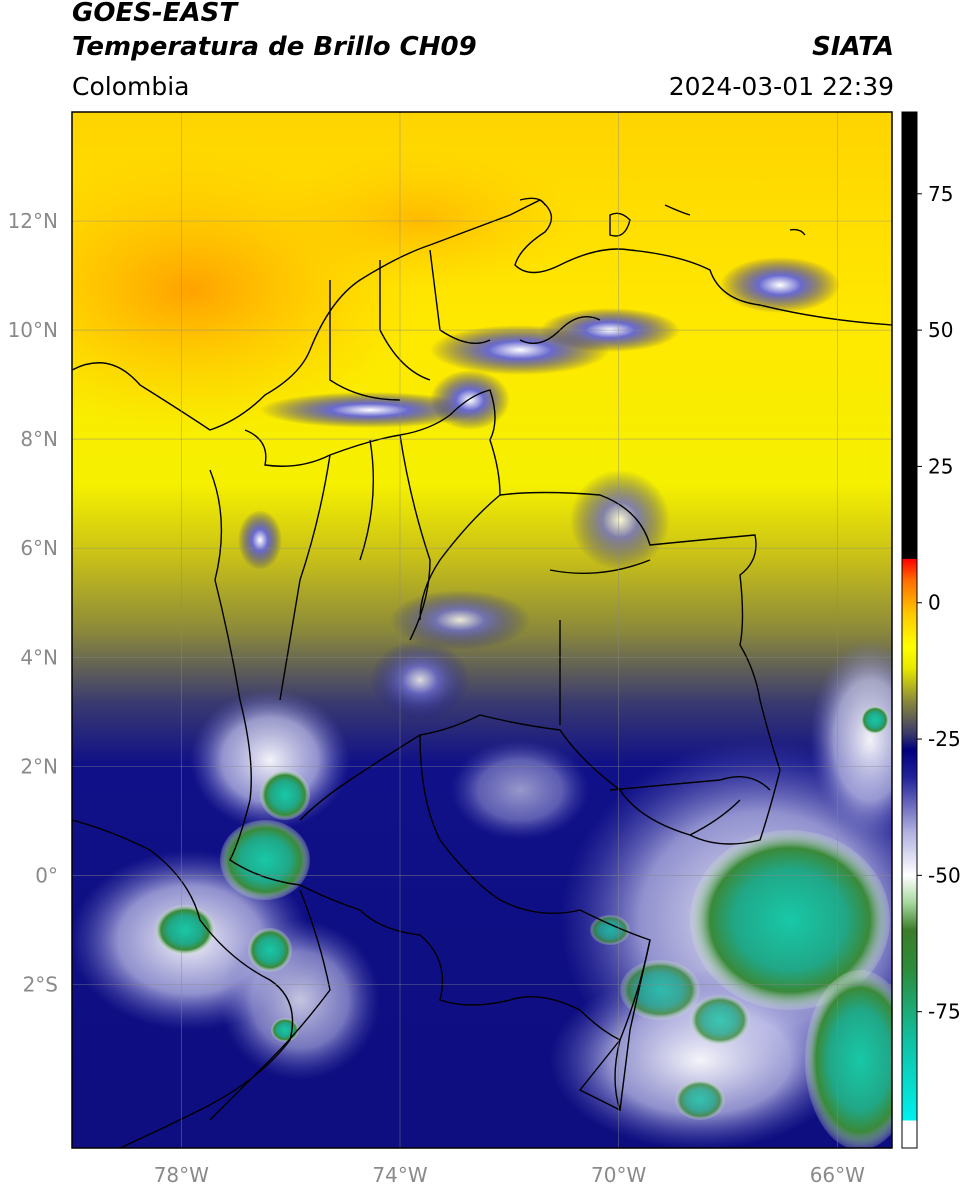 The height and width of the screenshot is (1190, 966). What do you see at coordinates (399, 1175) in the screenshot?
I see `lon-tick-label: 74°W` at bounding box center [399, 1175].